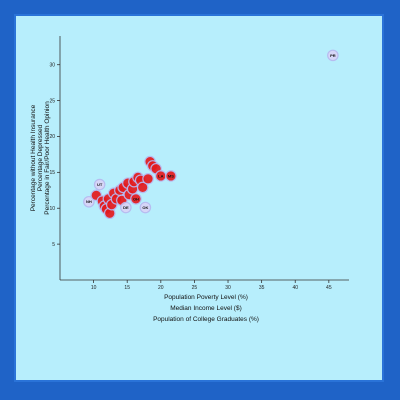  What do you see at coordinates (53, 245) in the screenshot?
I see `y-tick-label: 5` at bounding box center [53, 245].